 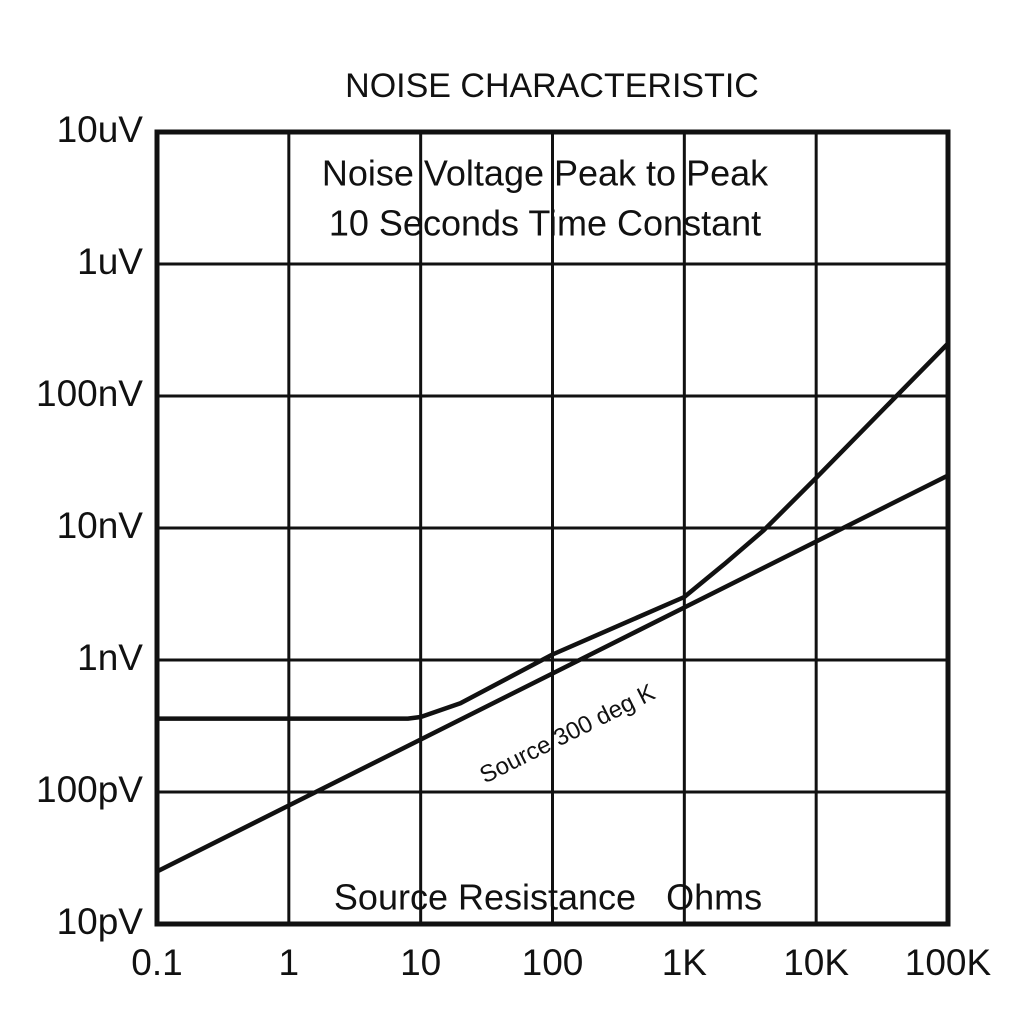 What do you see at coordinates (816, 962) in the screenshot?
I see `x-tick-label: 10K` at bounding box center [816, 962].